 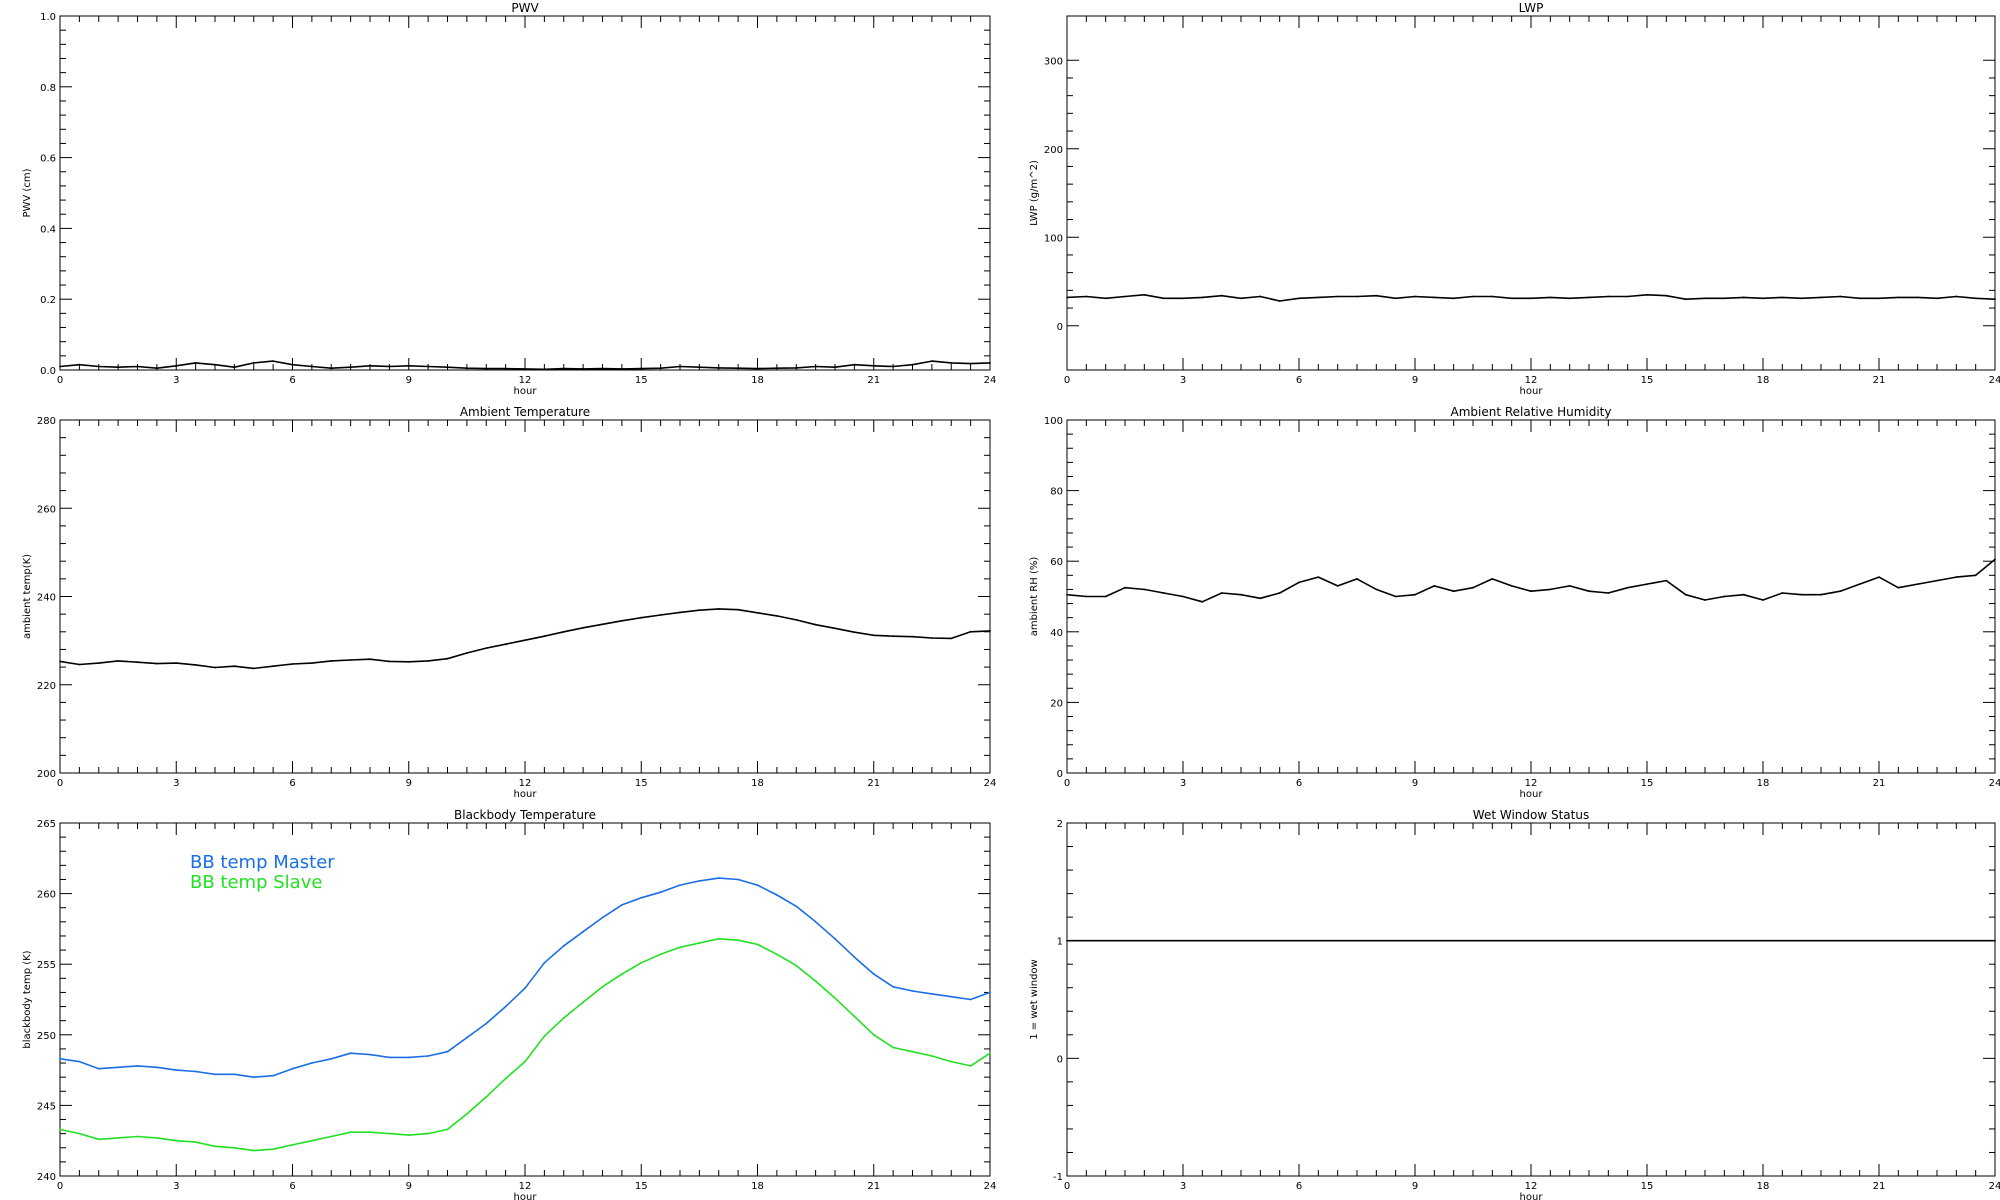 What do you see at coordinates (1763, 783) in the screenshot?
I see `ambient-relative-humidity-xtick-label: 18` at bounding box center [1763, 783].